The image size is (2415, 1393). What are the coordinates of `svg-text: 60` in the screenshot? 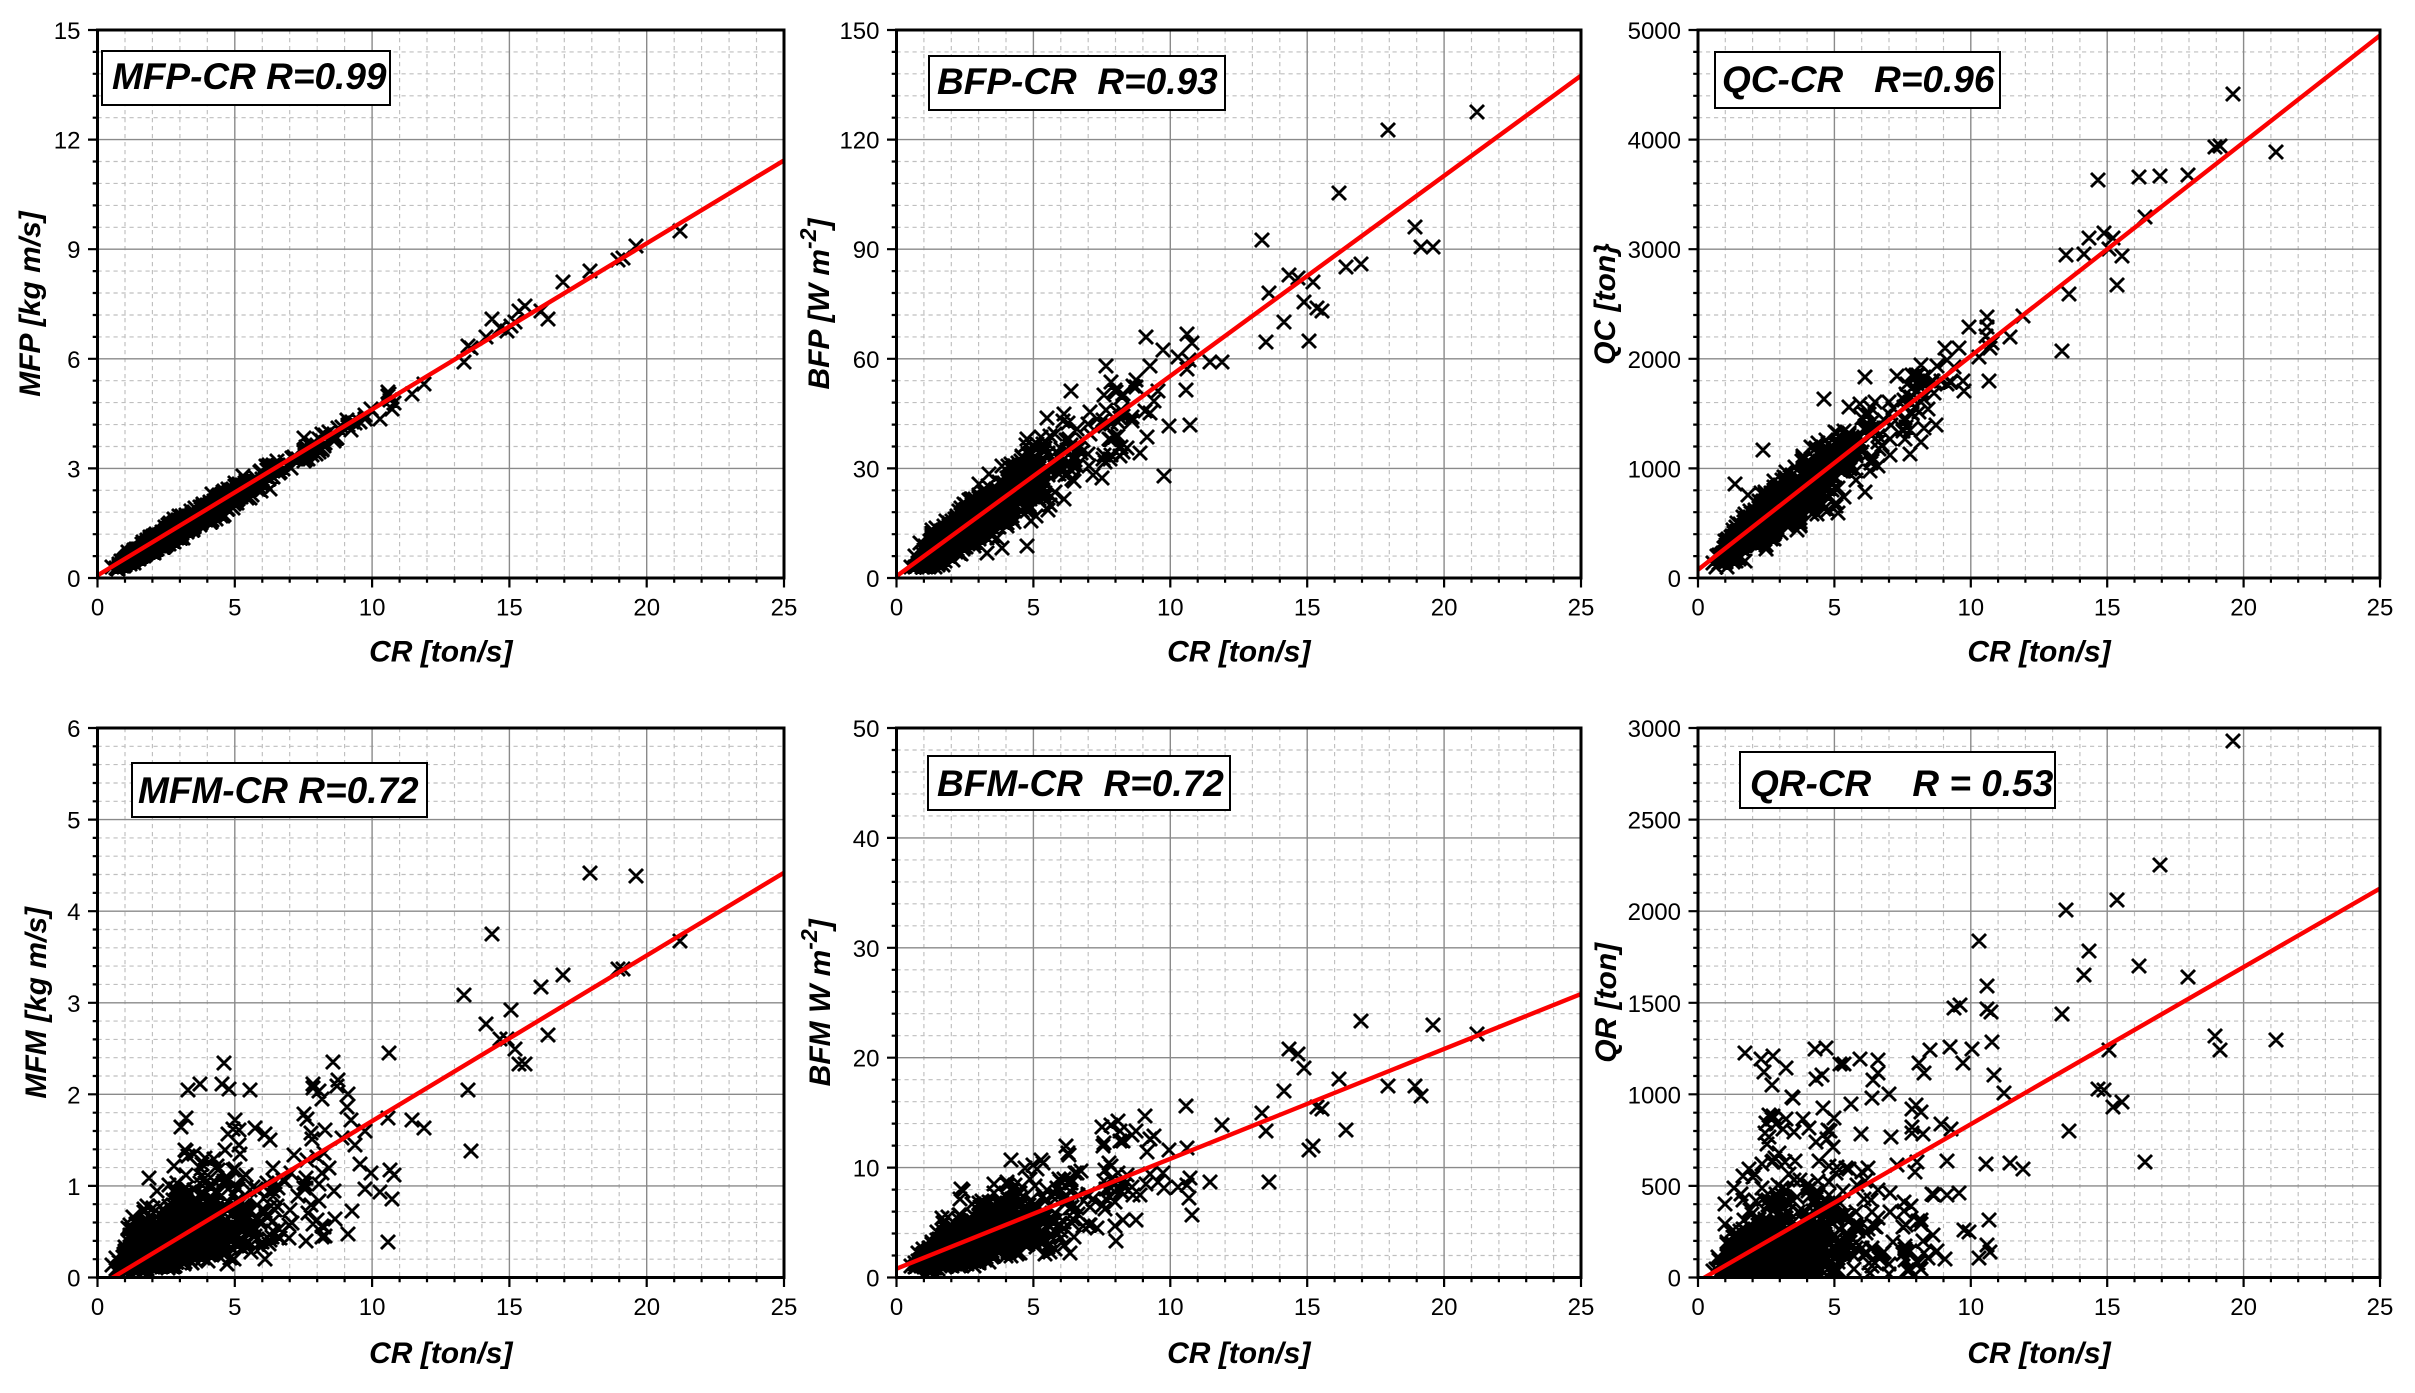 It's located at (866, 360).